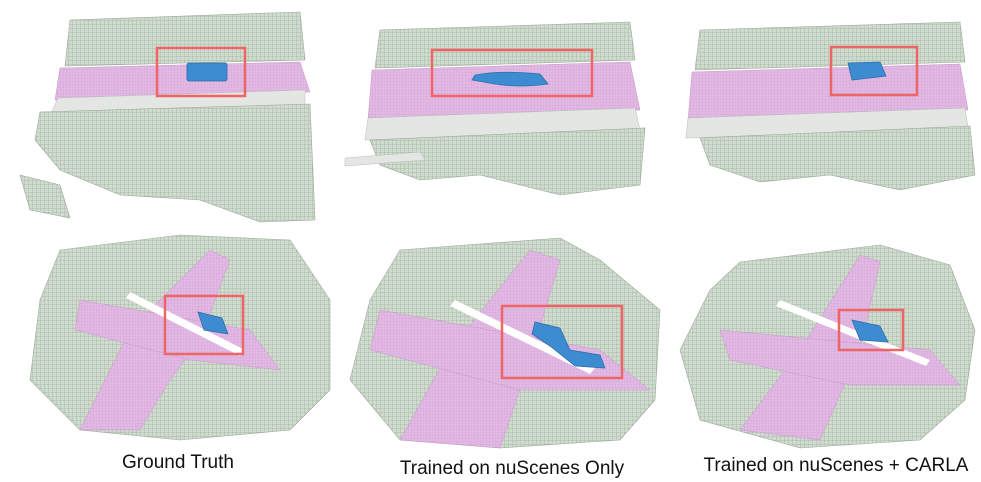 The image size is (981, 482). I want to click on scene-carla-top, so click(830, 106).